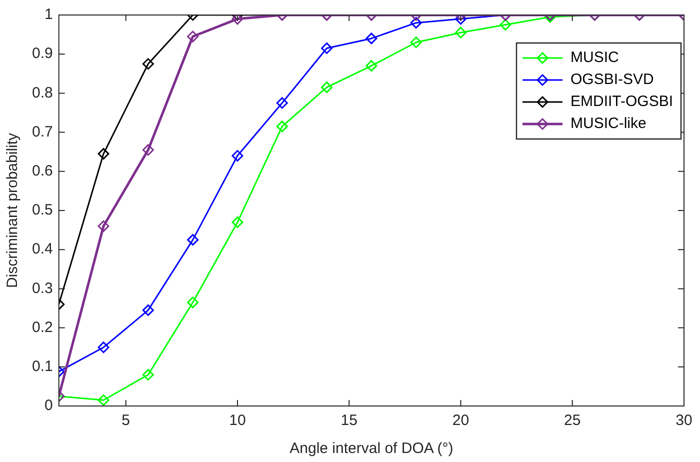 This screenshot has width=700, height=462. Describe the element at coordinates (42, 367) in the screenshot. I see `y-tick-label: 0.1` at that location.